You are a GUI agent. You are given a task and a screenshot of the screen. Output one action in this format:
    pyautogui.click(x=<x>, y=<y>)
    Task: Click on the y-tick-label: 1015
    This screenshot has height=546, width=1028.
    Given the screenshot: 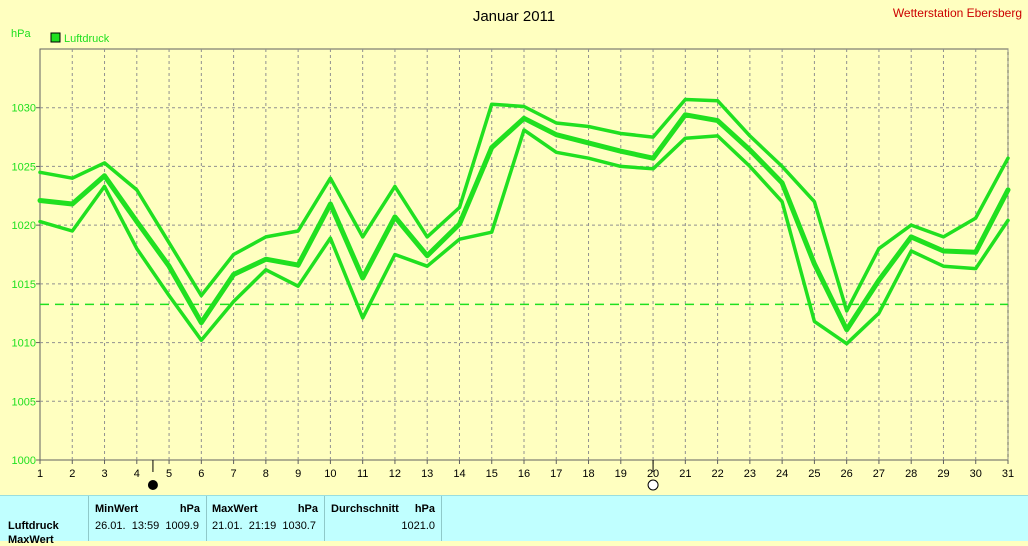 What is the action you would take?
    pyautogui.click(x=24, y=285)
    